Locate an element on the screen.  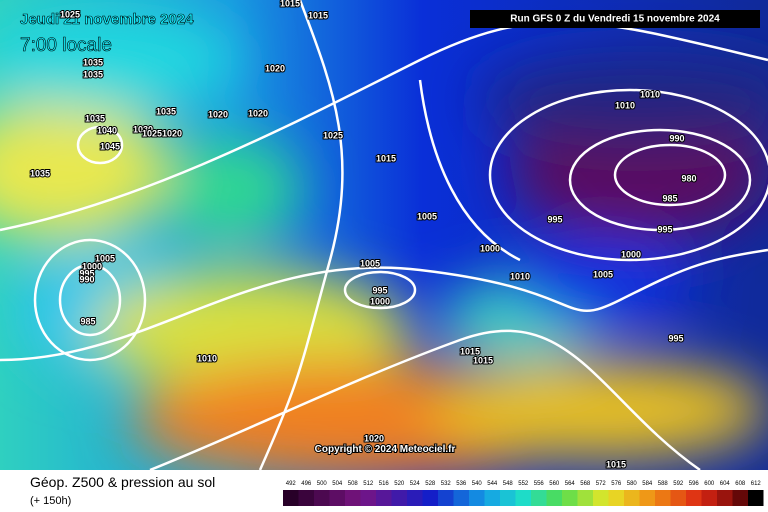
isobar-label: 1040 is located at coordinates (107, 130).